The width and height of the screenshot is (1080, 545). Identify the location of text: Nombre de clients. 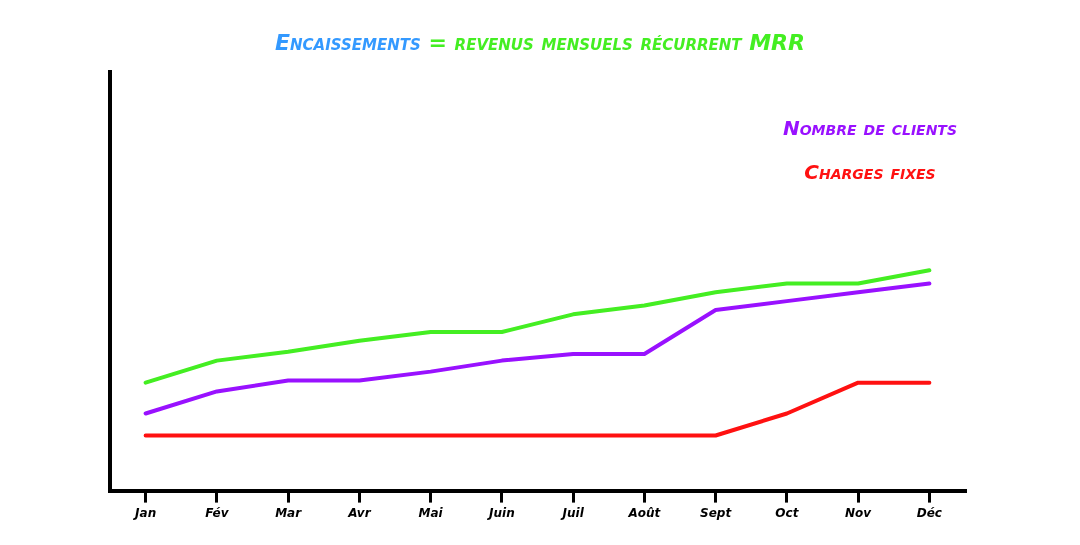
(870, 128).